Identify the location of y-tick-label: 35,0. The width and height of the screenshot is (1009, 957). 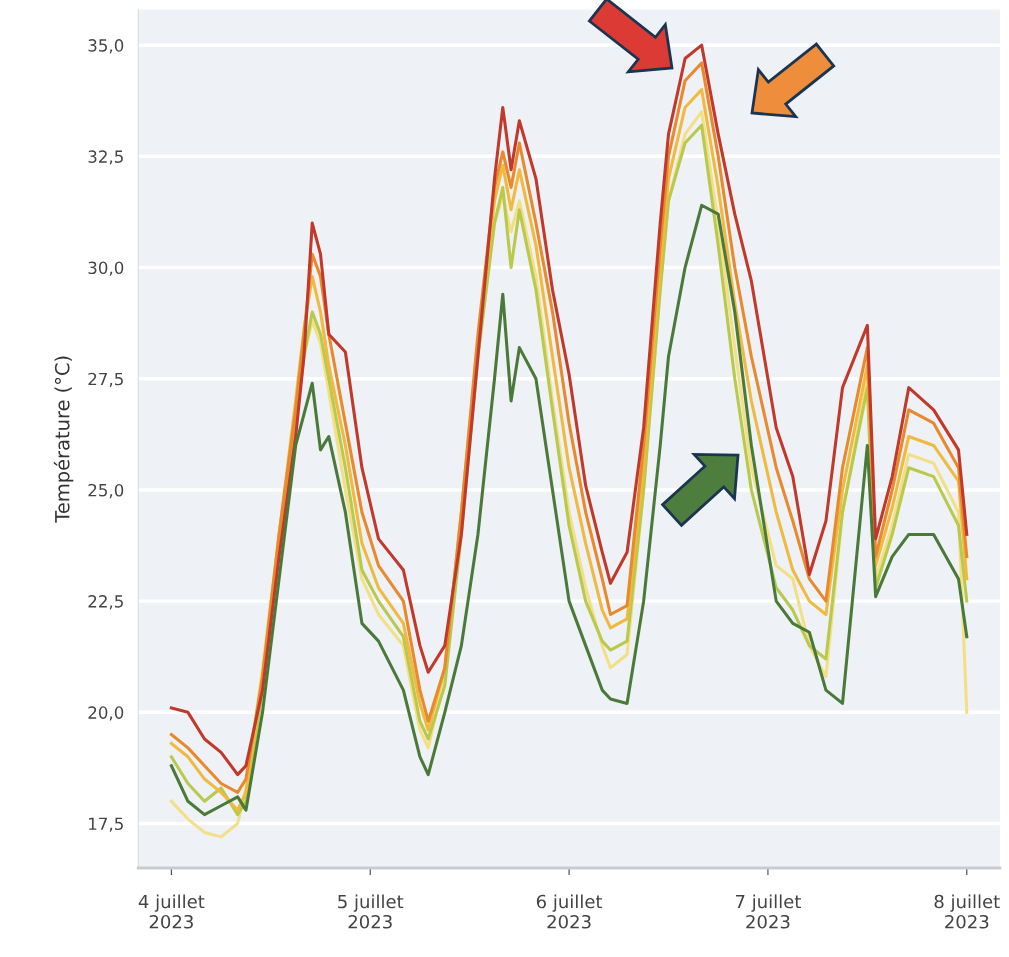
(106, 46).